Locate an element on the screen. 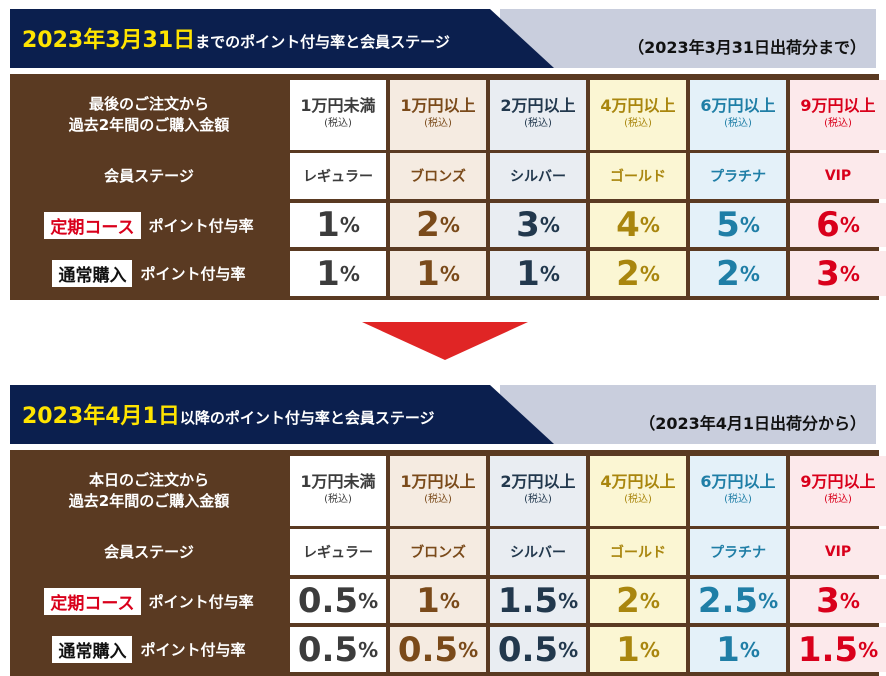 This screenshot has height=676, width=886. title-text: までのポイント付与率と会員ステージ is located at coordinates (322, 42).